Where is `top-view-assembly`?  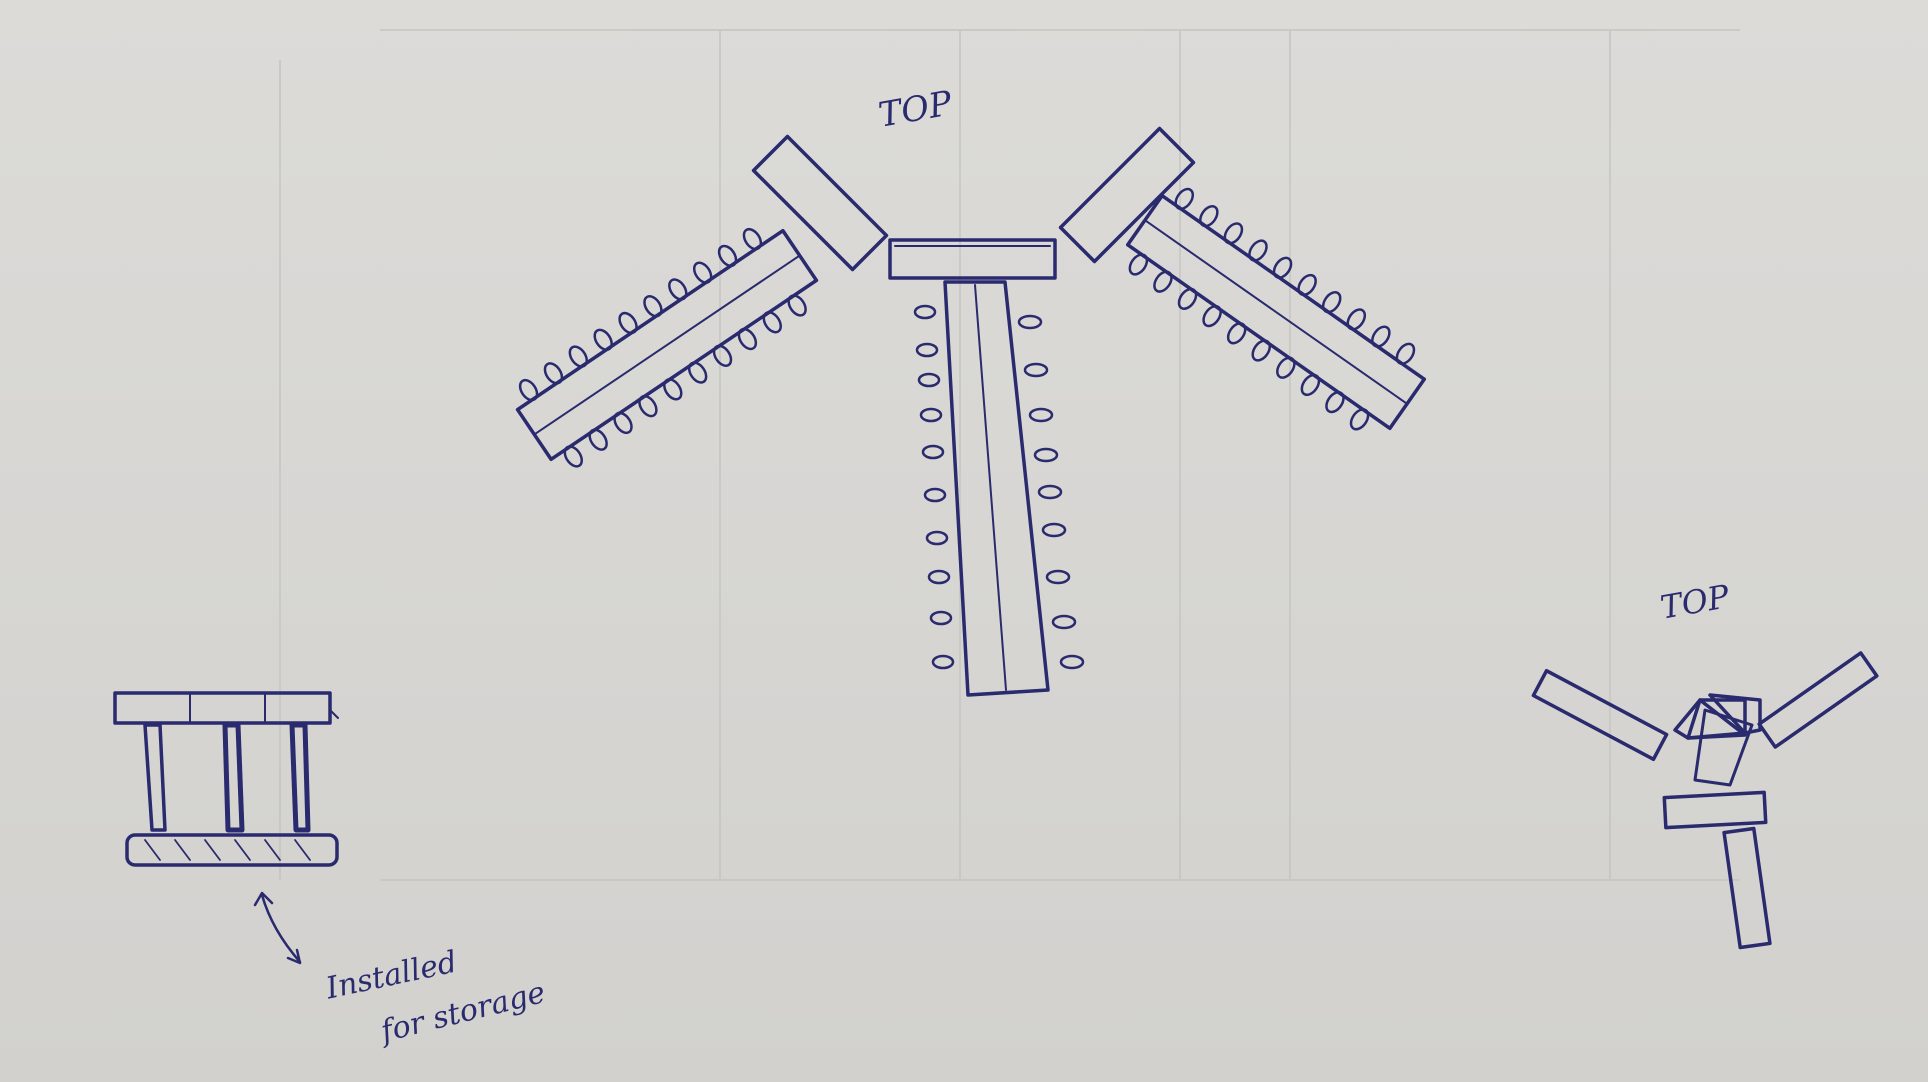
top-view-assembly is located at coordinates (1705, 800).